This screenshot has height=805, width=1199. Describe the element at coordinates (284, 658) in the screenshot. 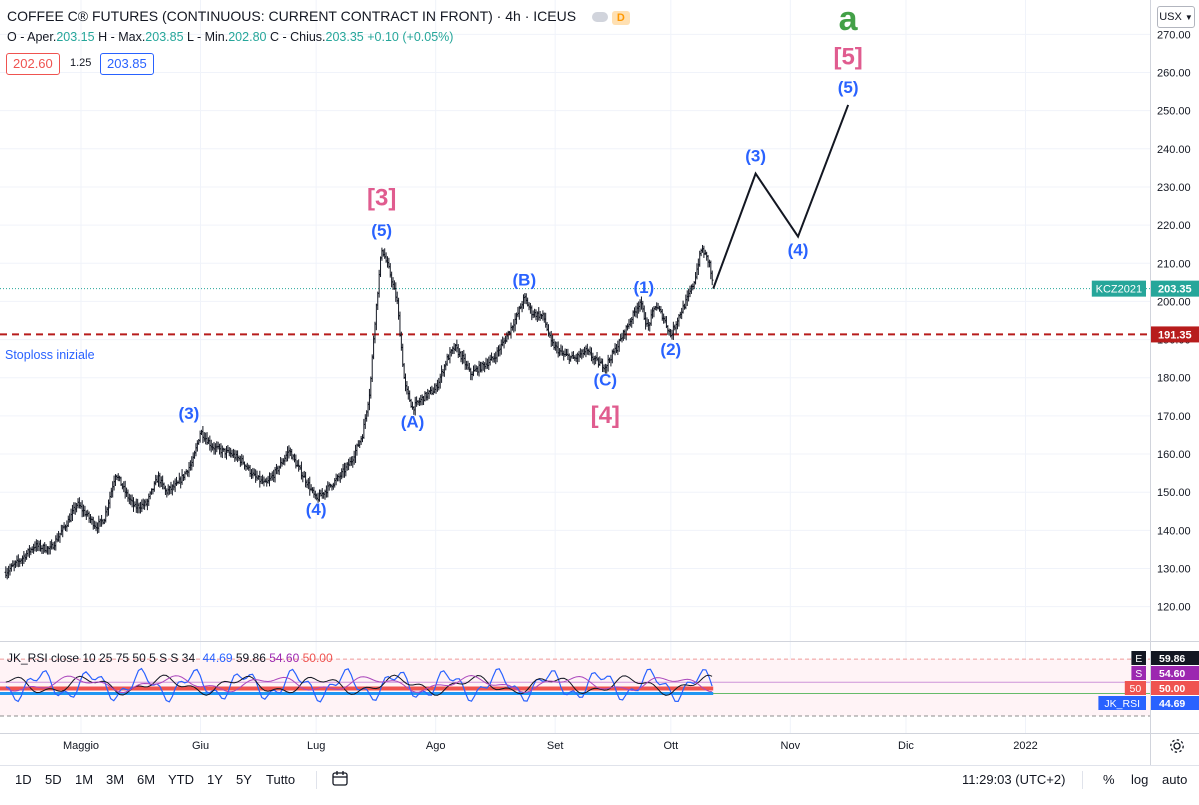

I see `rsi-signal-value: 54.60` at that location.